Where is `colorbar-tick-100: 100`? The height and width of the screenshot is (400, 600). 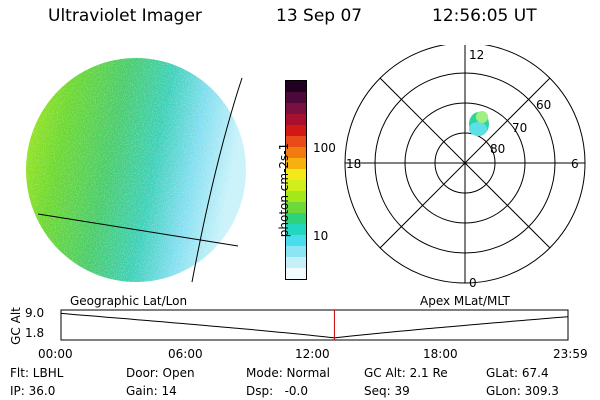 colorbar-tick-100: 100 is located at coordinates (324, 148).